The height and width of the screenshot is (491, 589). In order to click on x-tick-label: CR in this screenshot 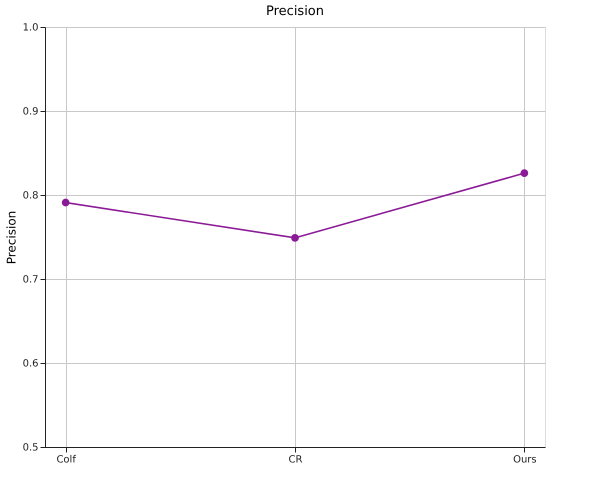, I will do `click(295, 460)`.